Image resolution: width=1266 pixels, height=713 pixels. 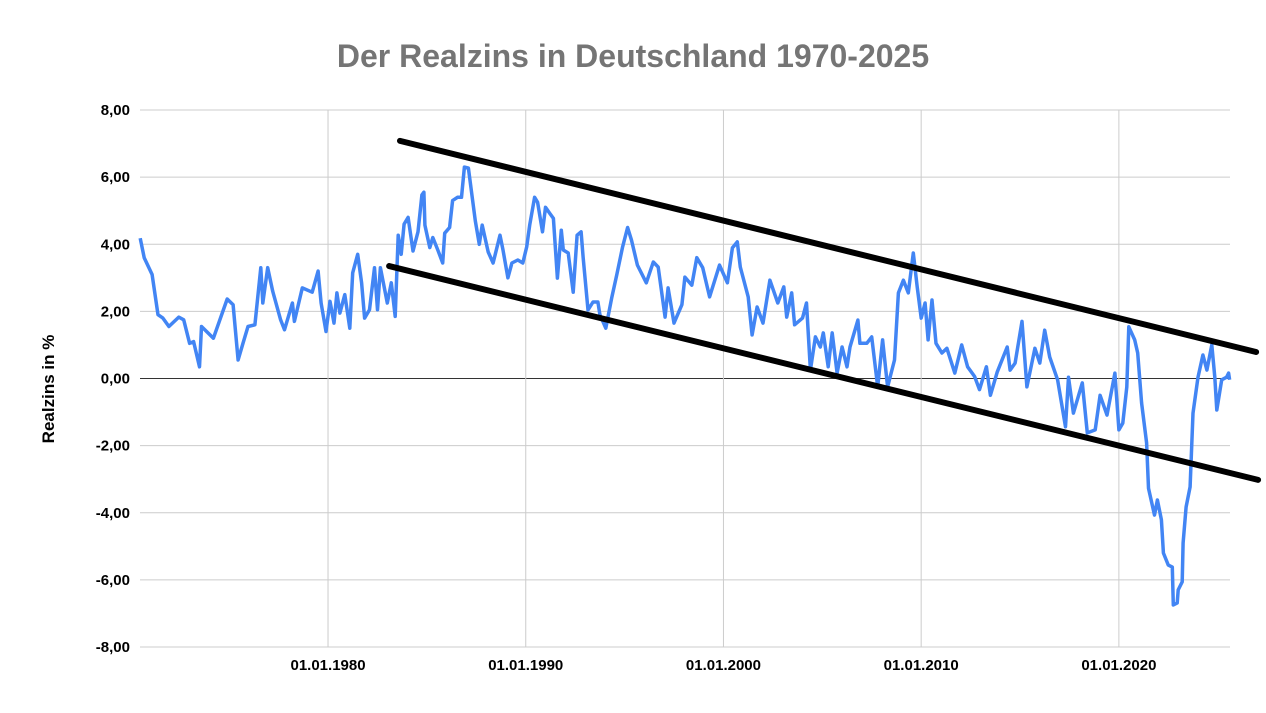 What do you see at coordinates (115, 244) in the screenshot?
I see `y-tick-label: 4,00` at bounding box center [115, 244].